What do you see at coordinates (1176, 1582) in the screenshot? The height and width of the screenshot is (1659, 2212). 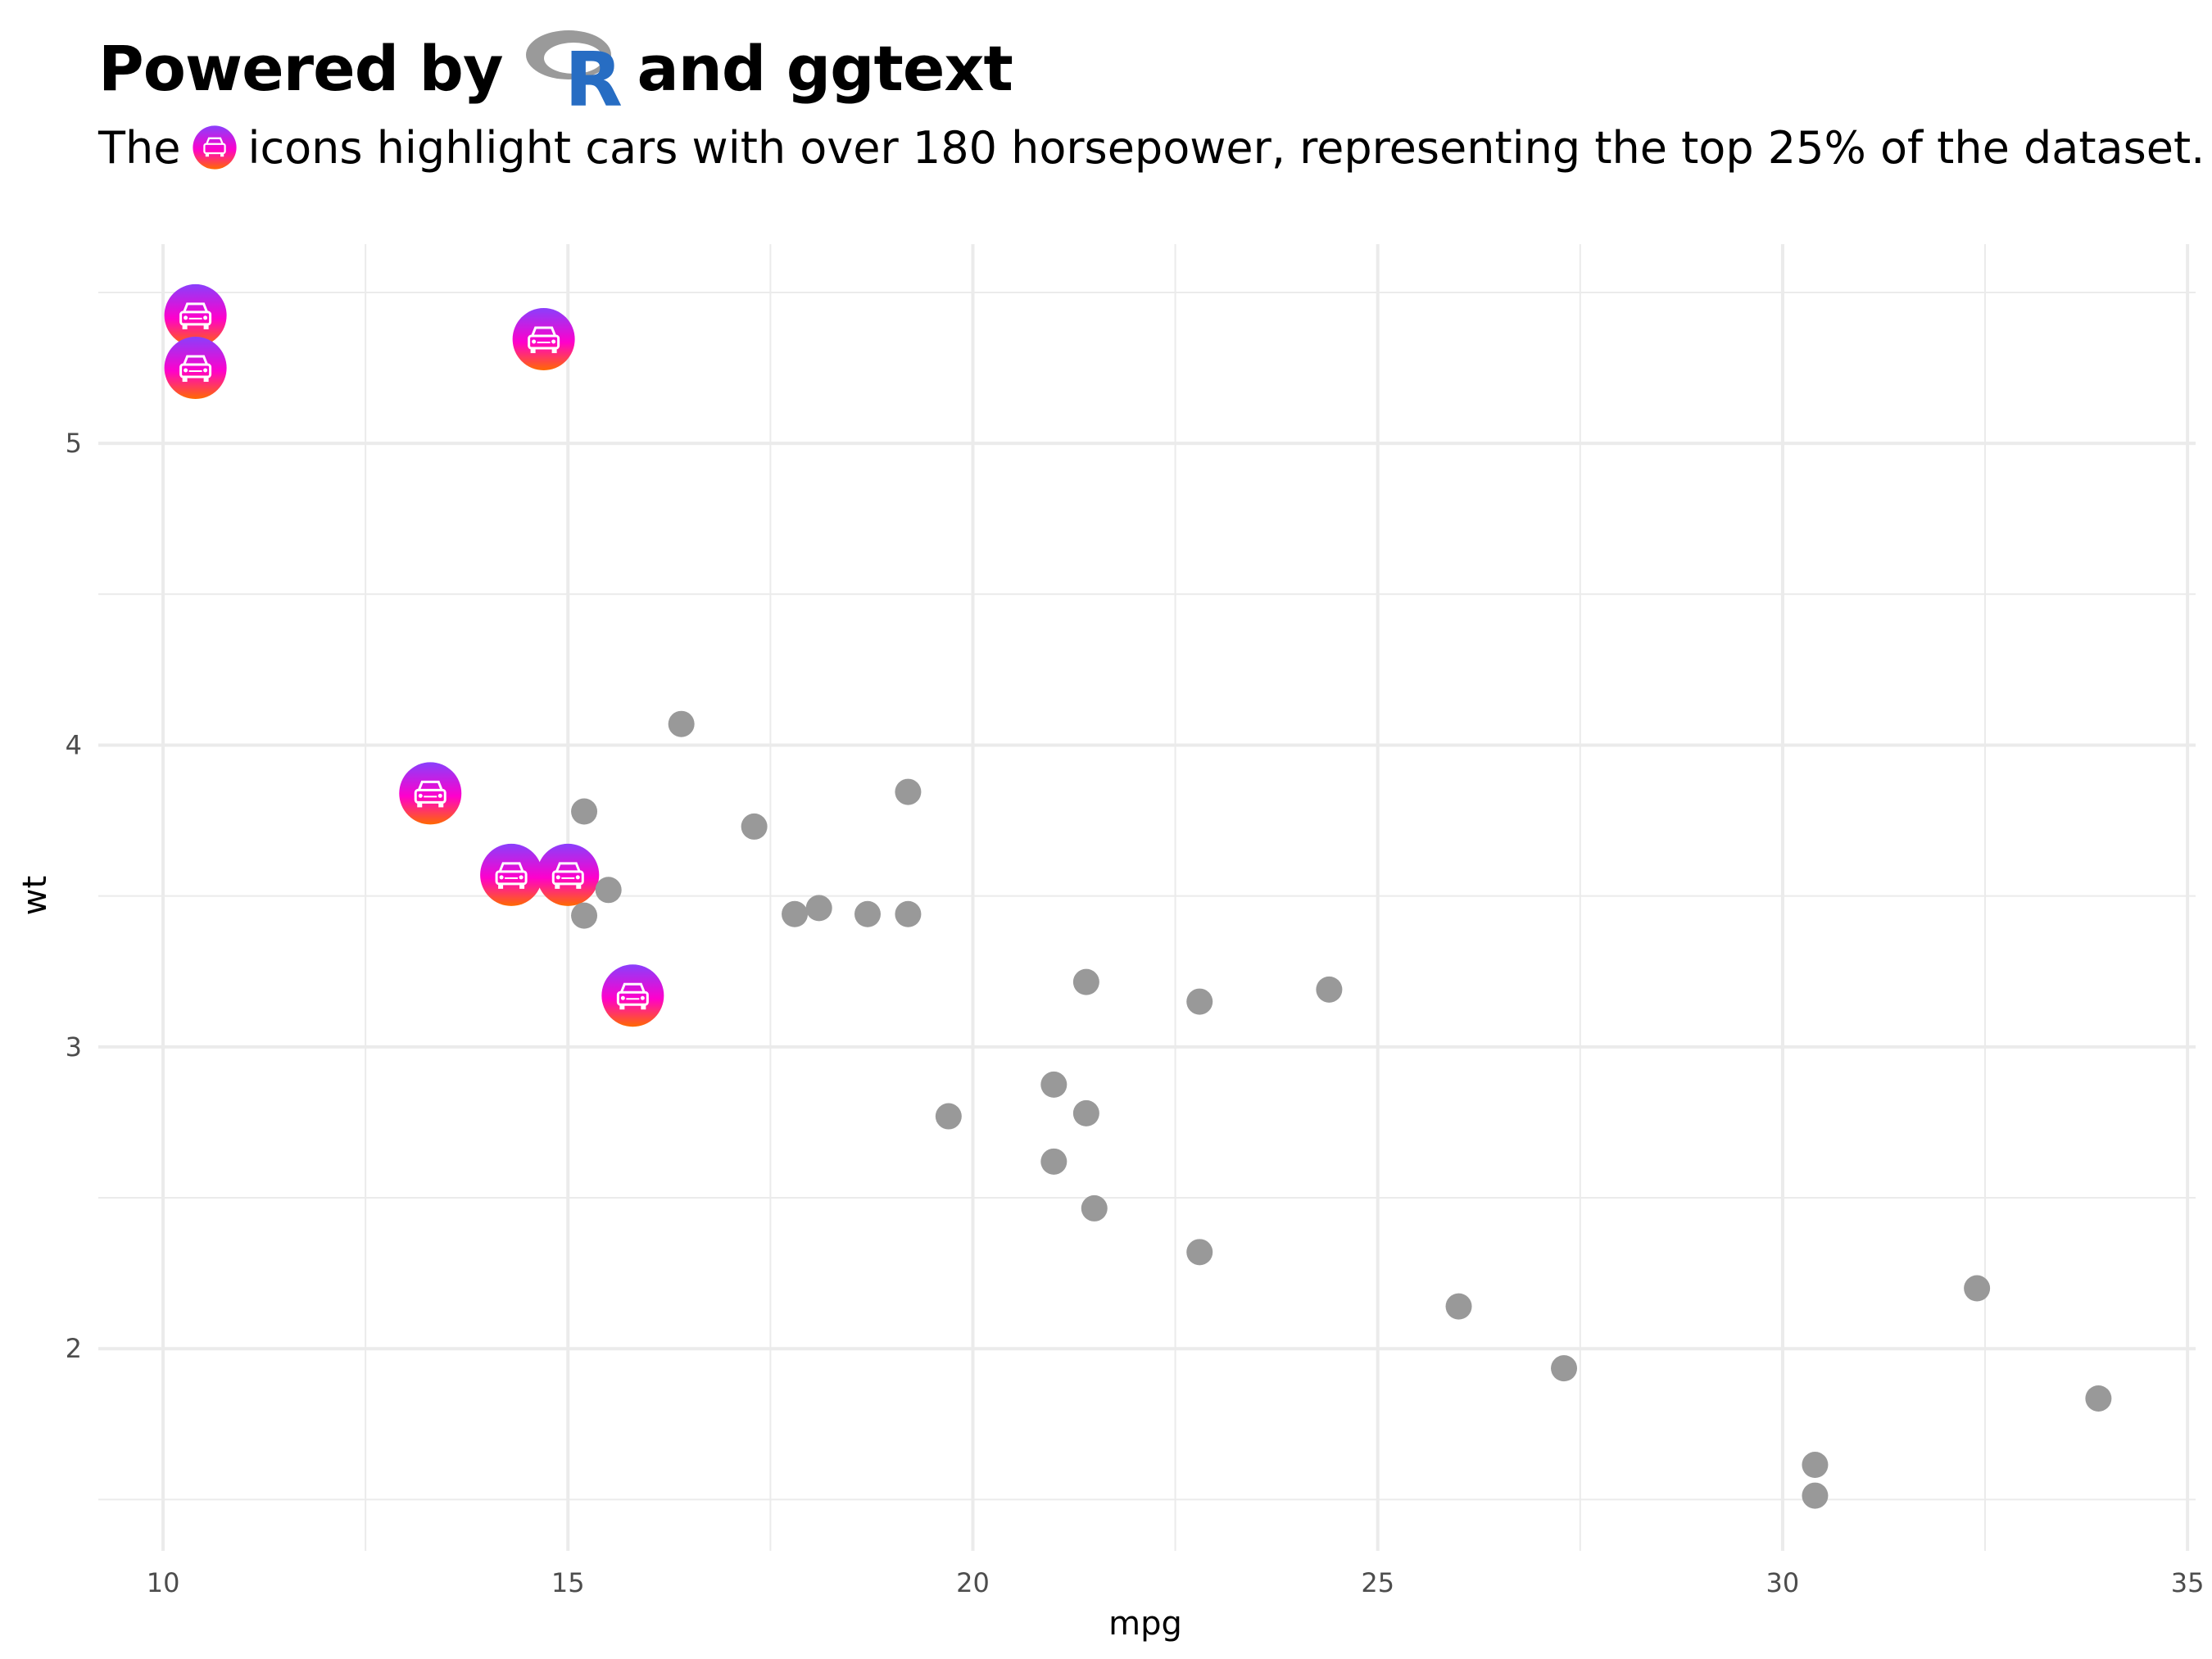 I see `x-axis-ticks: 10 15 20 25 30 35` at bounding box center [1176, 1582].